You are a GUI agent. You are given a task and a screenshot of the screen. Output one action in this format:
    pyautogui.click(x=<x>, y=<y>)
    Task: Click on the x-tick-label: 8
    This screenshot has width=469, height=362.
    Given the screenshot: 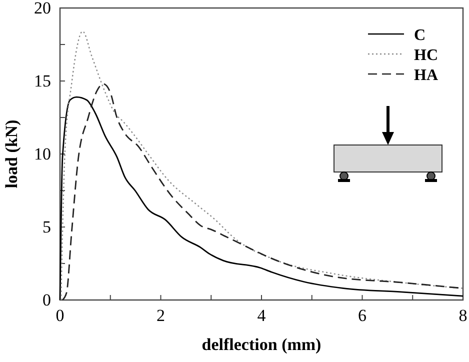 What is the action you would take?
    pyautogui.click(x=463, y=316)
    